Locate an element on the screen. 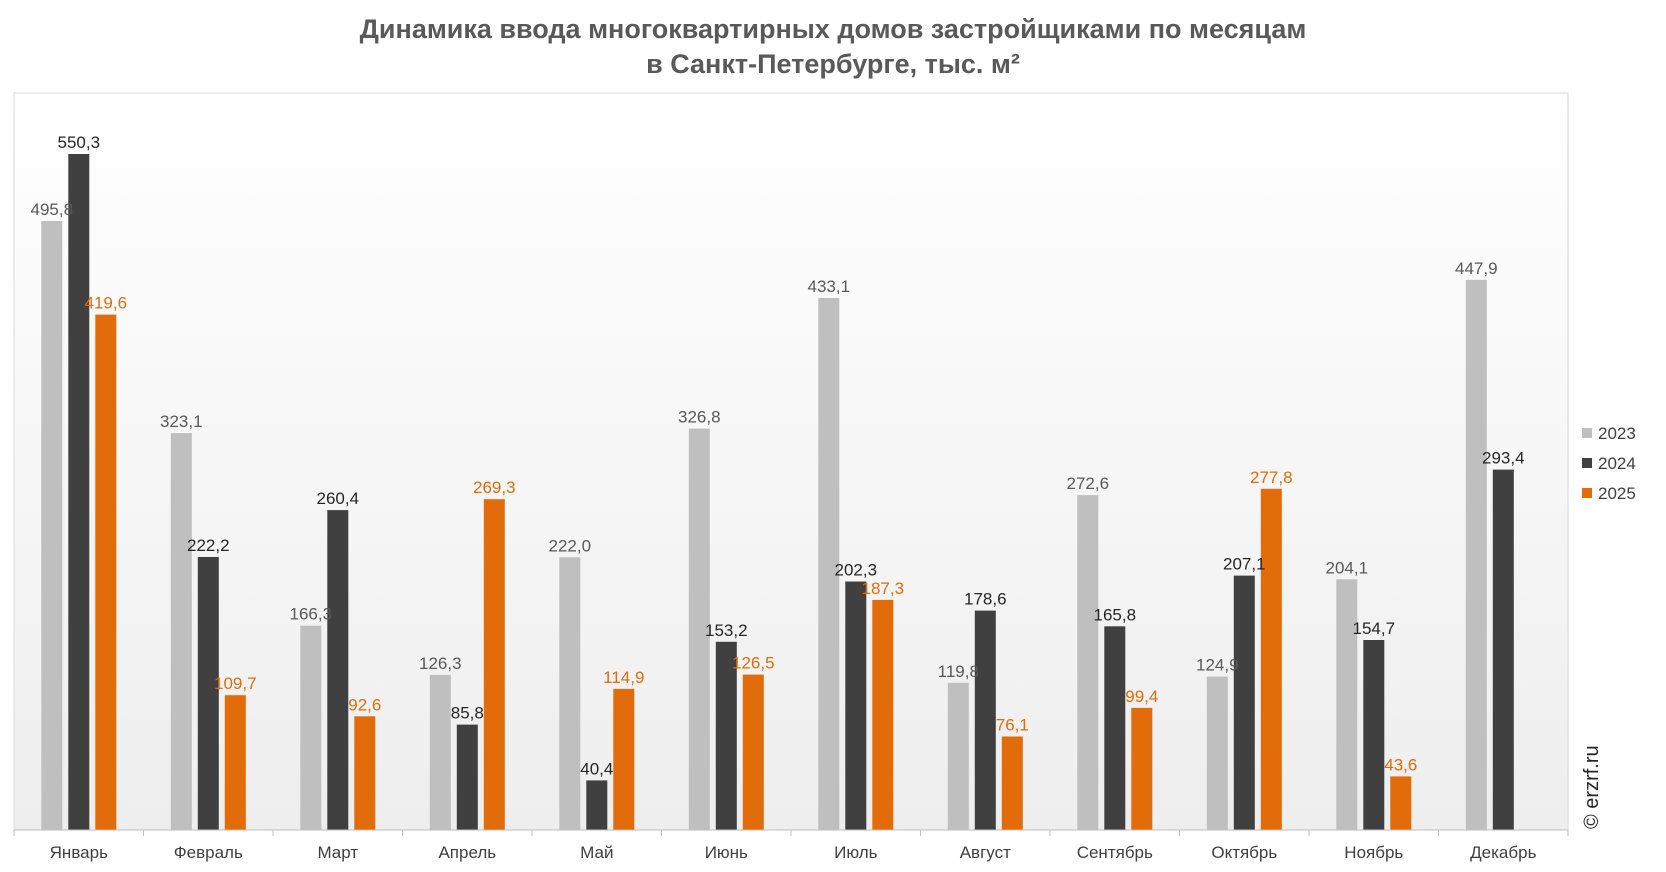  category-label-6: Июнь is located at coordinates (726, 852).